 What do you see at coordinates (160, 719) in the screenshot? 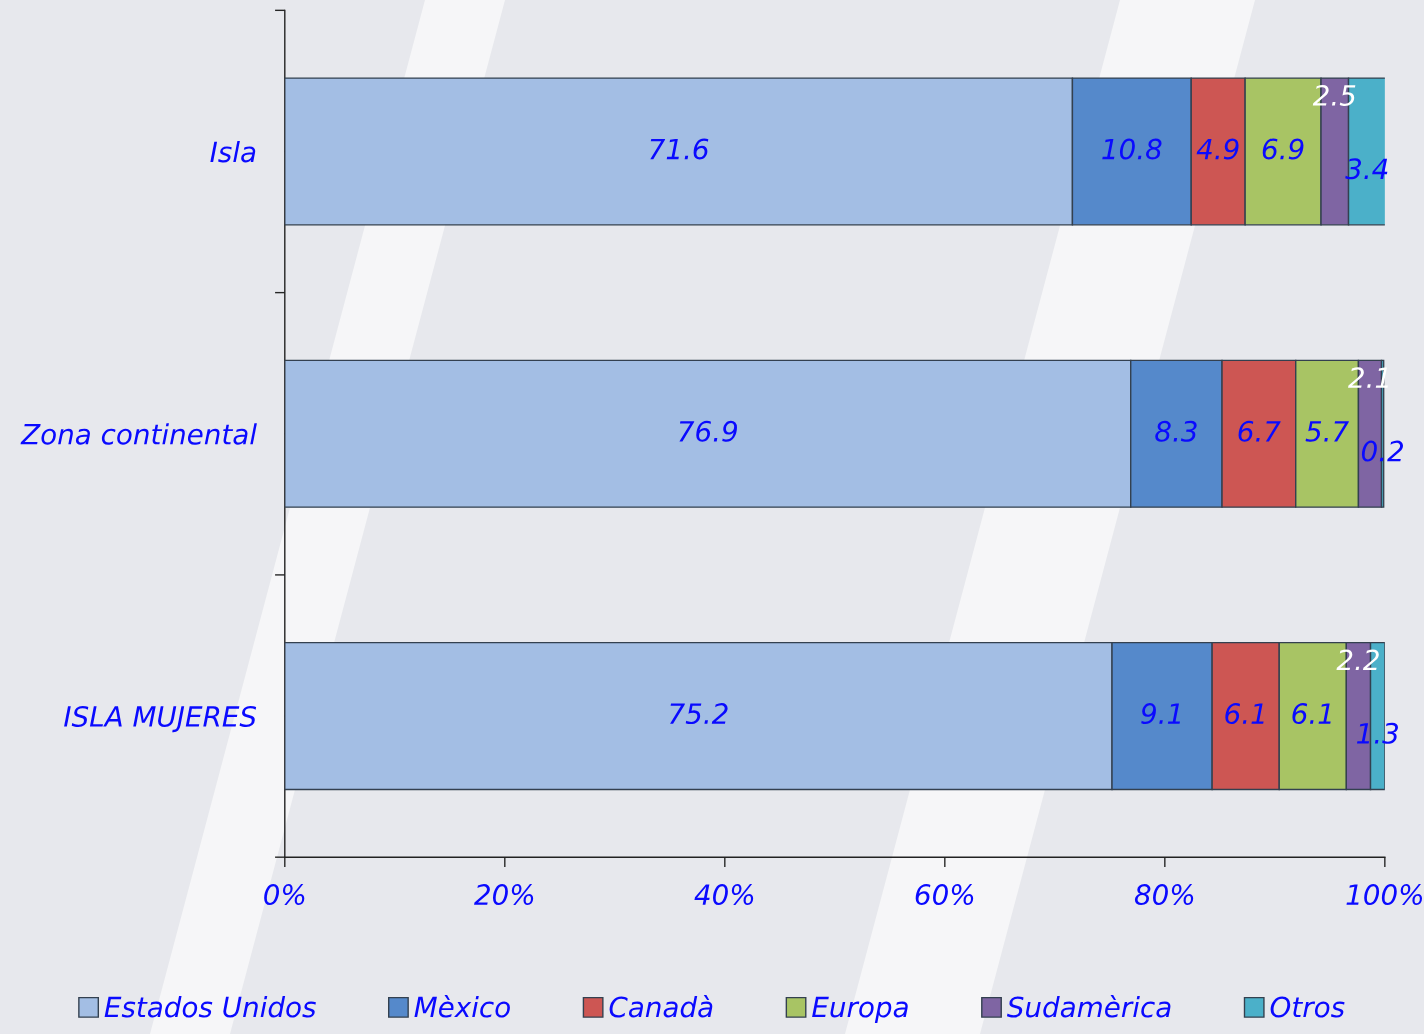
I see `y-tick-label: ISLA MUJERES` at bounding box center [160, 719].